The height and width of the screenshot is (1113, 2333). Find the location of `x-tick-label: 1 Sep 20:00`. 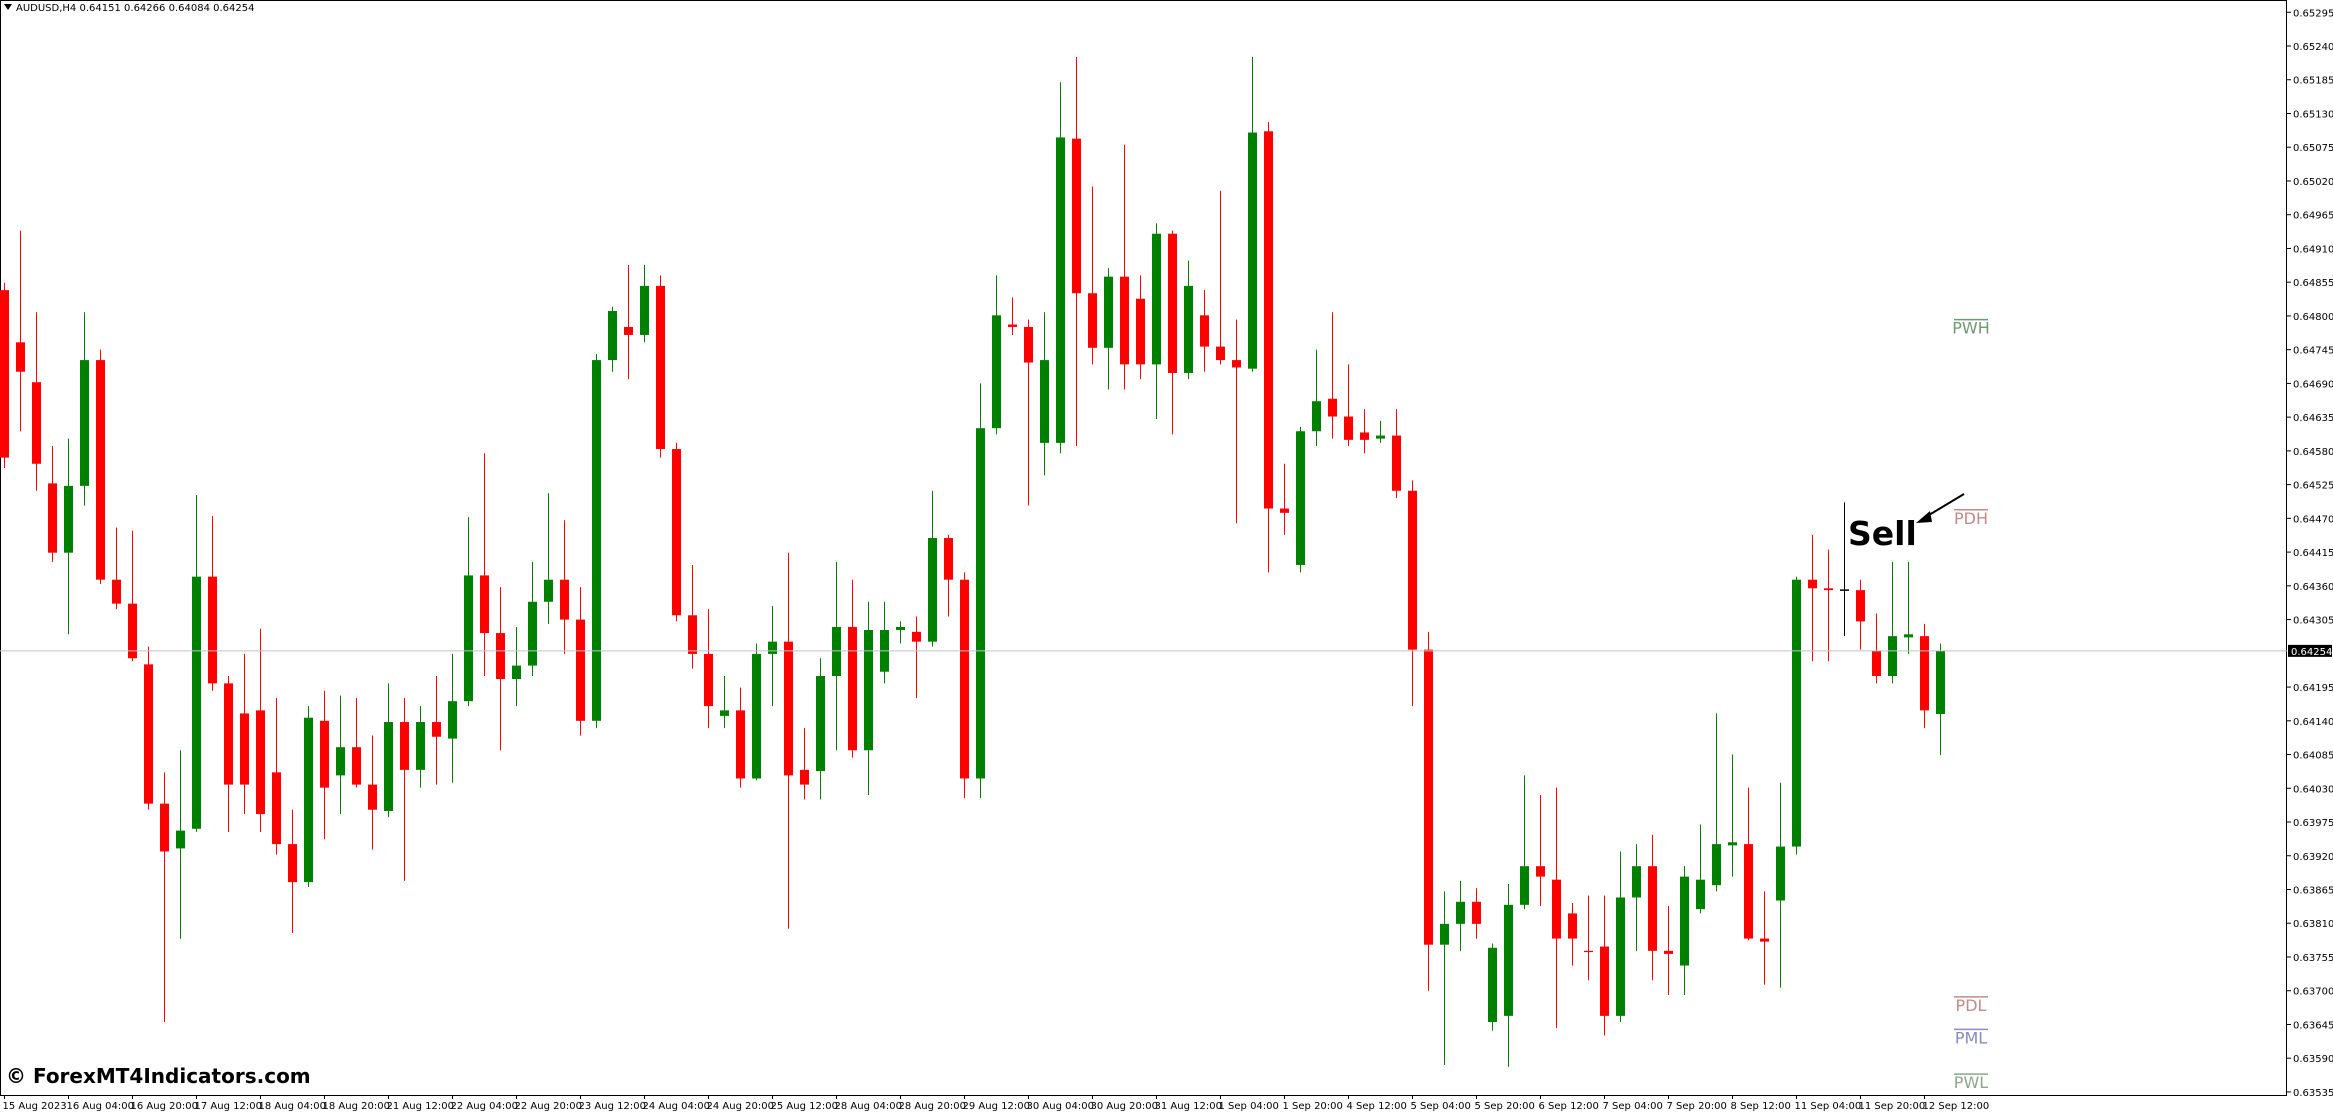

x-tick-label: 1 Sep 20:00 is located at coordinates (1313, 1106).